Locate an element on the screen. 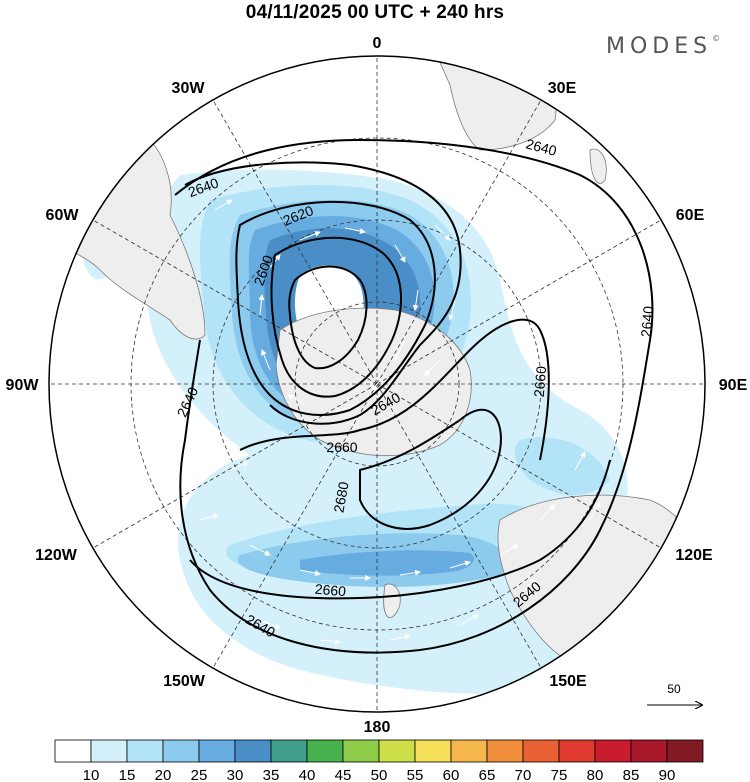 The height and width of the screenshot is (782, 750). new-zealand is located at coordinates (392, 600).